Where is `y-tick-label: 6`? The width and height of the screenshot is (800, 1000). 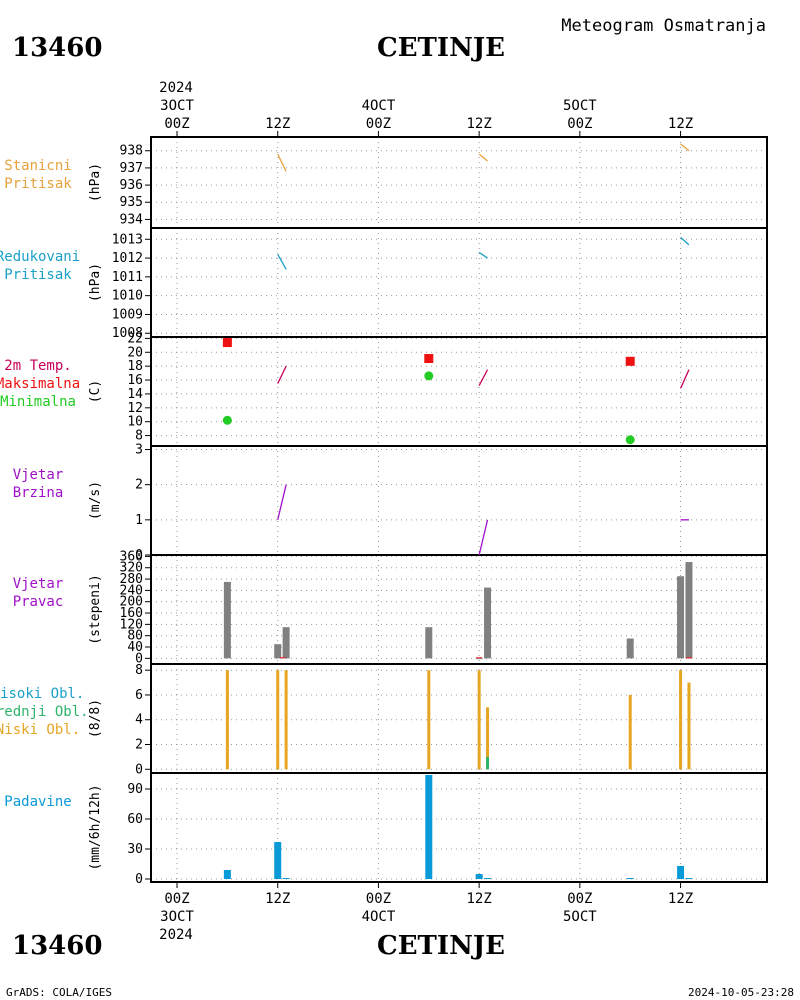
y-tick-label: 6 is located at coordinates (139, 695).